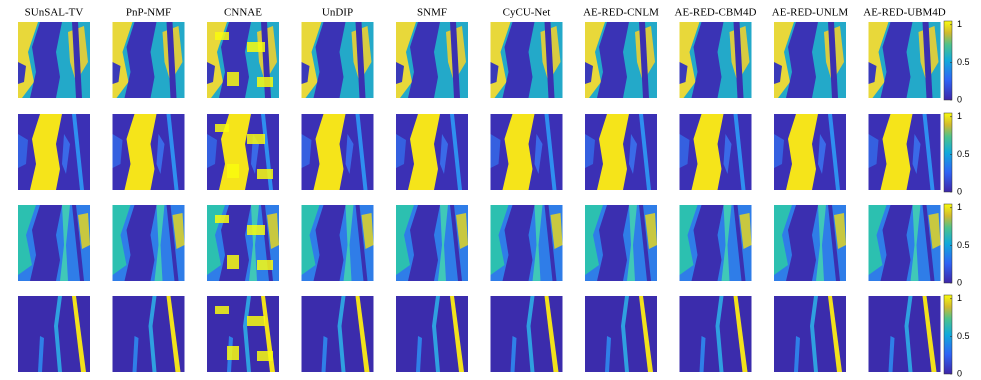 The width and height of the screenshot is (981, 380). Describe the element at coordinates (54, 13) in the screenshot. I see `column-title: SUnSAL-TV` at that location.